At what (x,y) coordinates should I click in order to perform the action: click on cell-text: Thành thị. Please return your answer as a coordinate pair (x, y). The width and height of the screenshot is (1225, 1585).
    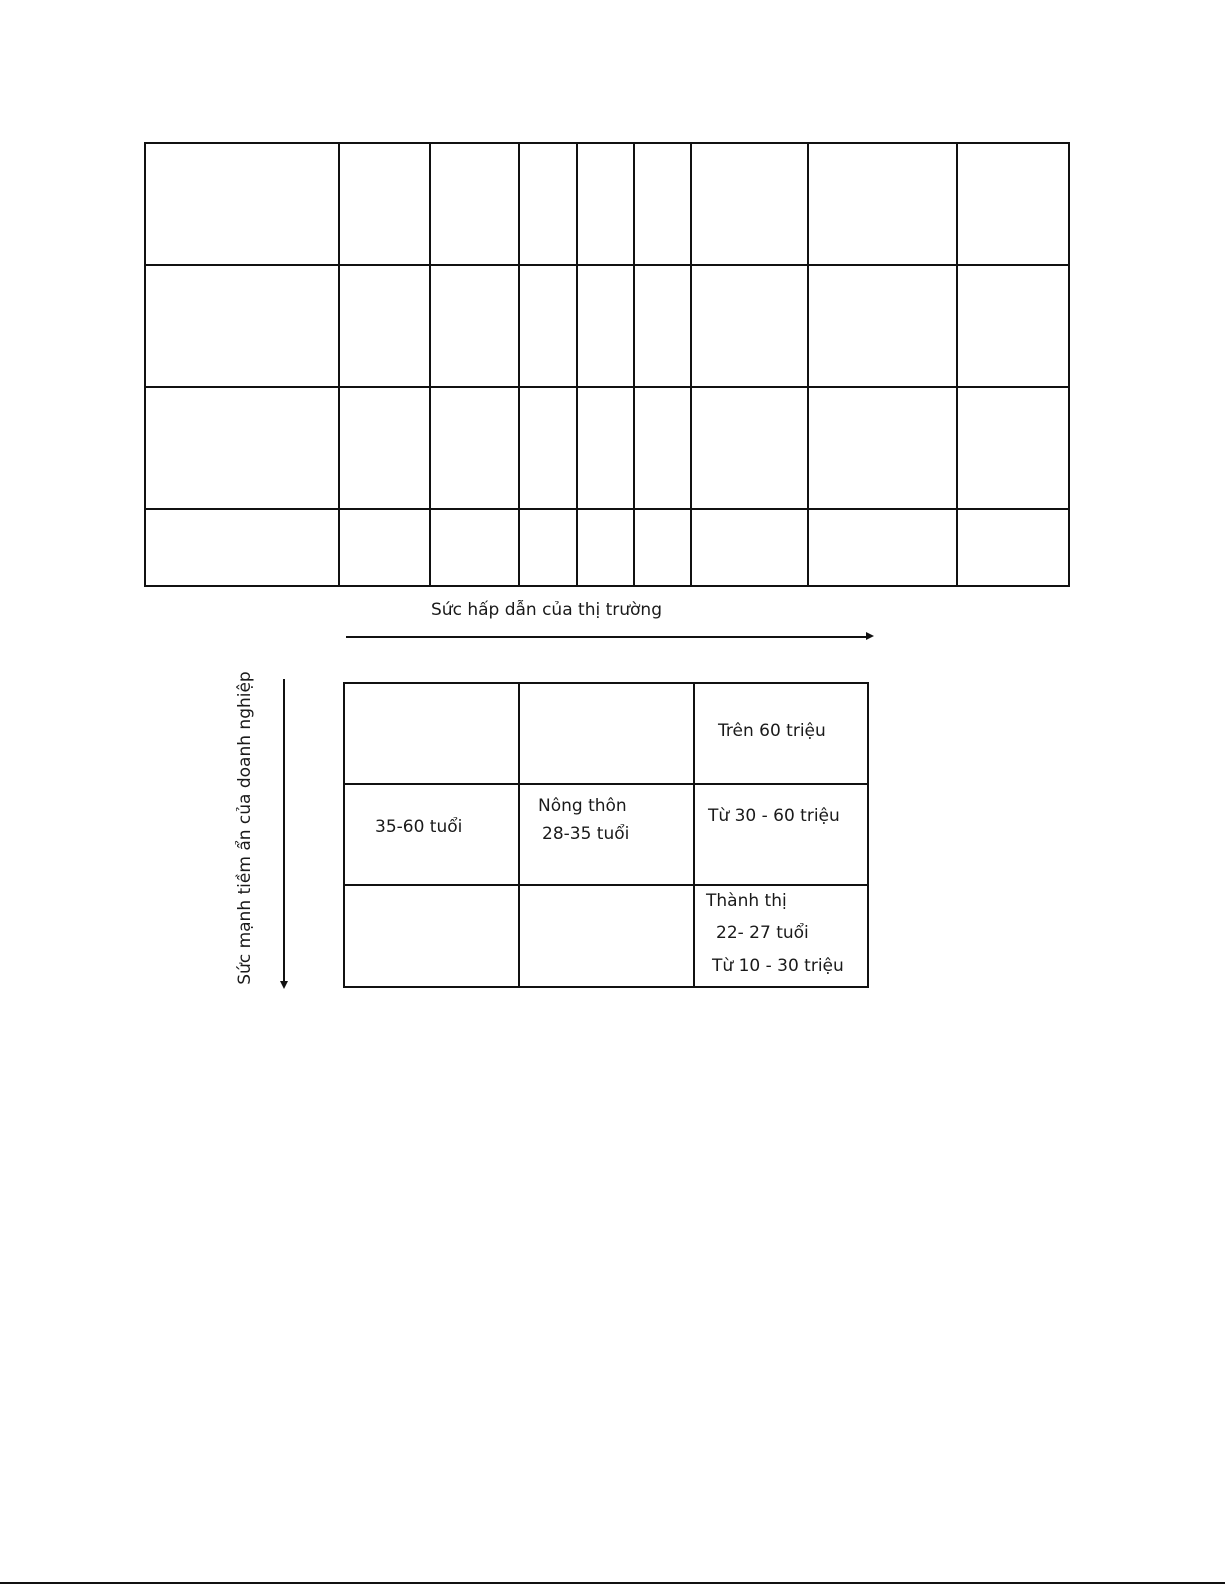
    Looking at the image, I should click on (746, 901).